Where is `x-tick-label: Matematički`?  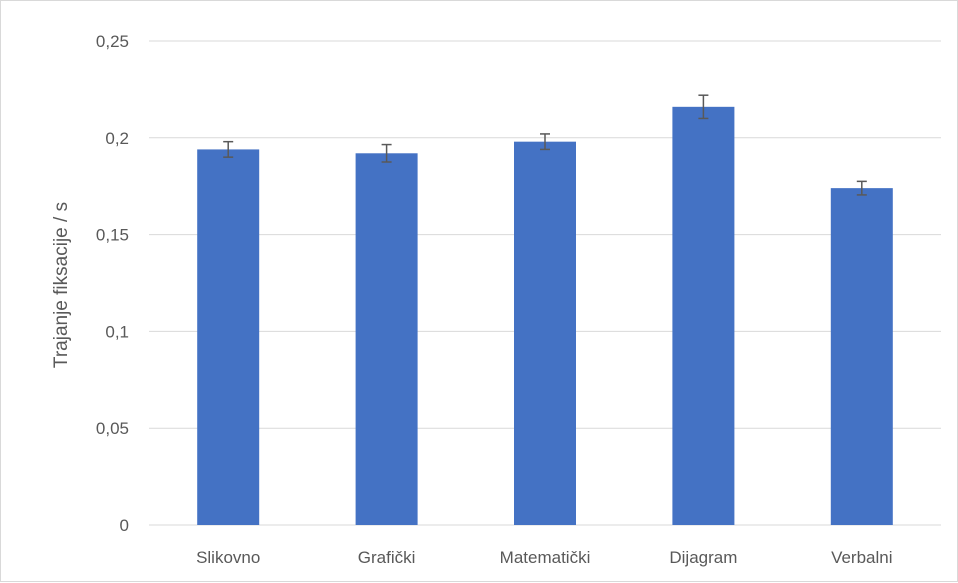
x-tick-label: Matematički is located at coordinates (545, 557).